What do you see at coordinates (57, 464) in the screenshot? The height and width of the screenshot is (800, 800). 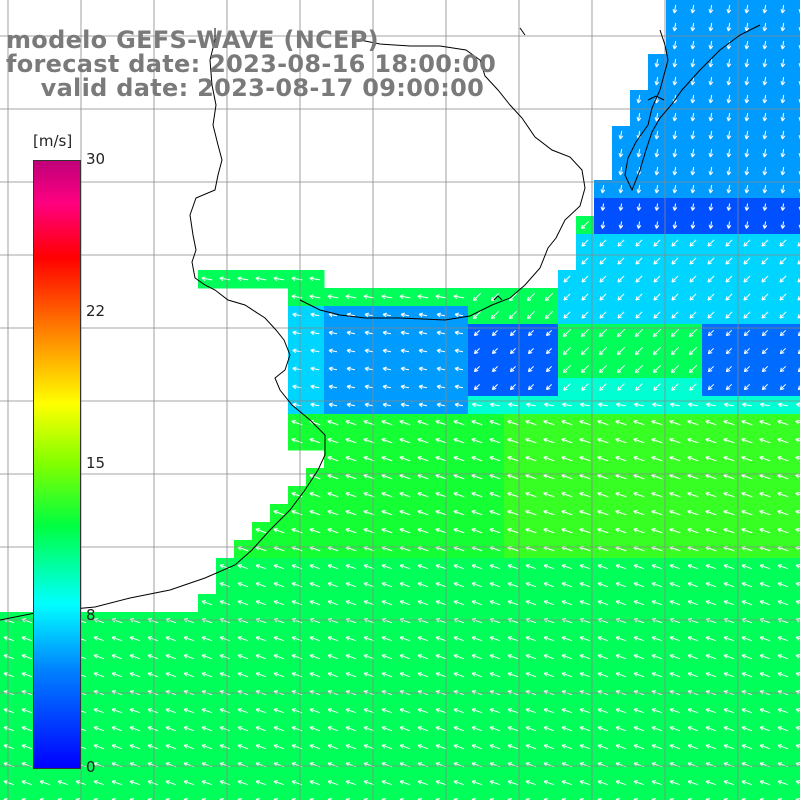 I see `colorbar` at bounding box center [57, 464].